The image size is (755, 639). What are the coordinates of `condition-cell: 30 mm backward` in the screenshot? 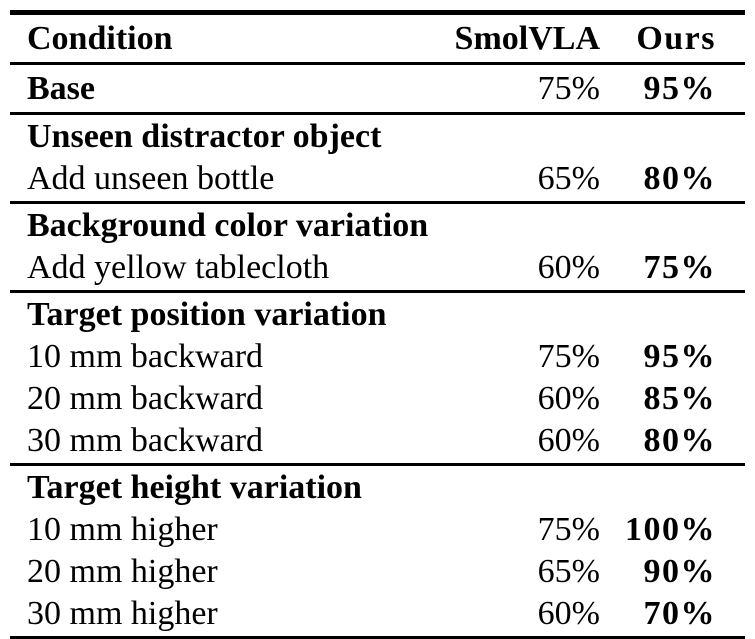 It's located at (145, 440).